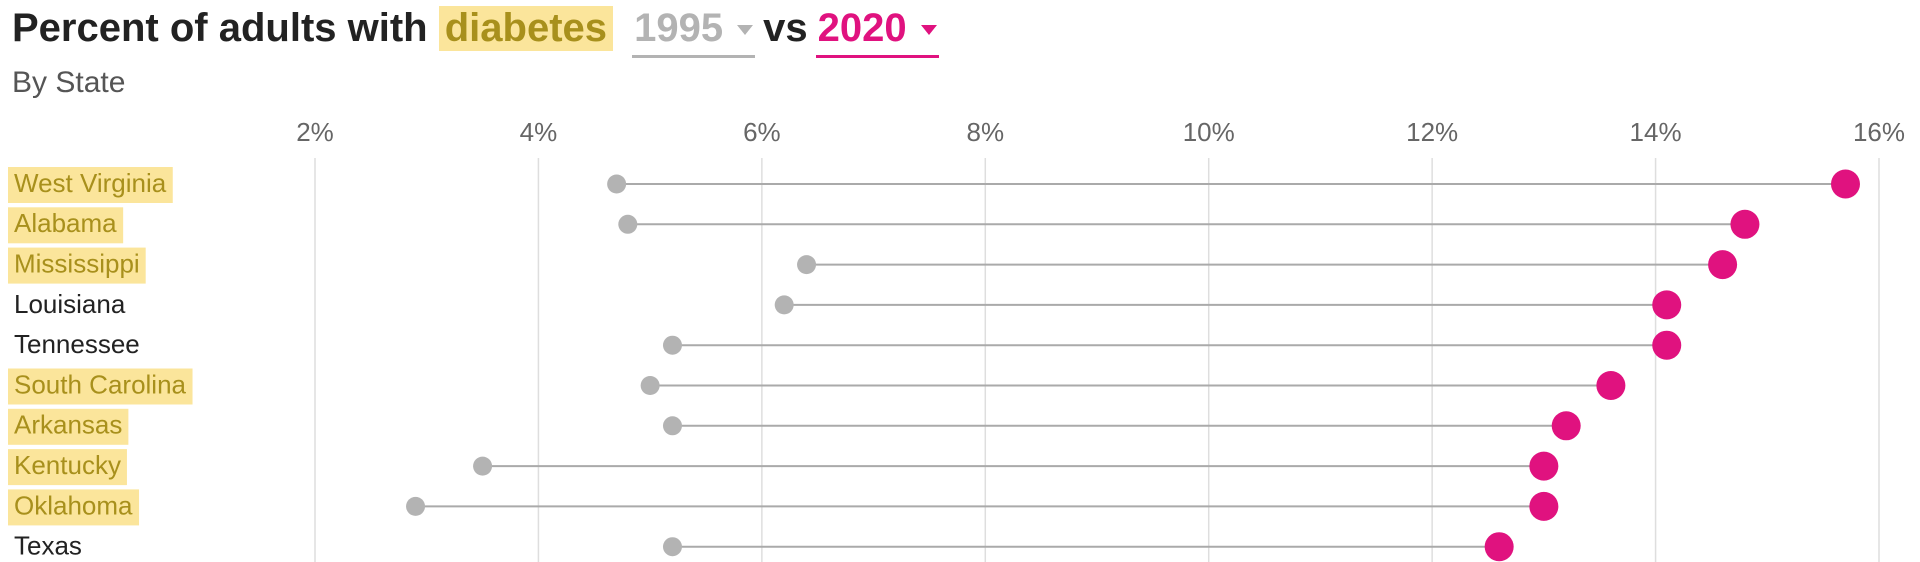 This screenshot has width=1920, height=562. I want to click on category-label: Louisiana, so click(70, 304).